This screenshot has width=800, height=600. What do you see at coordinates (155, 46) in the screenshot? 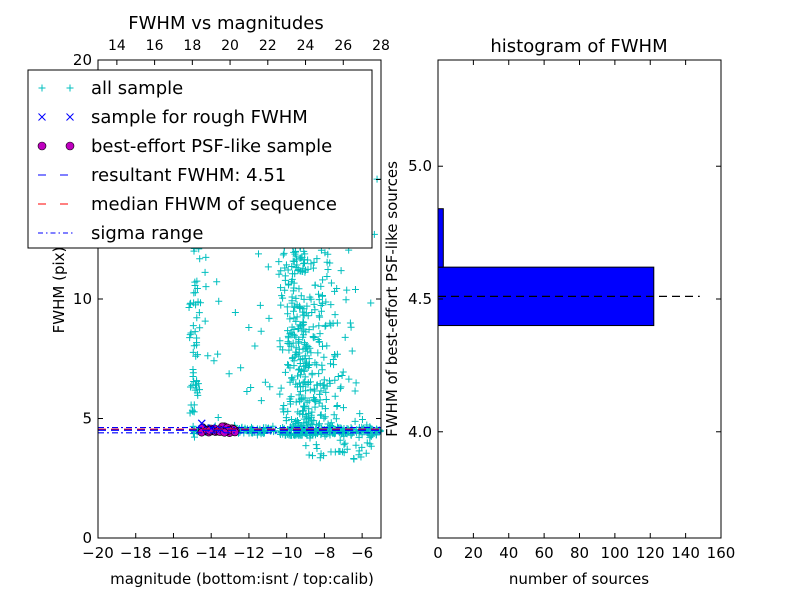
I see `top-x-tick-label: 16` at bounding box center [155, 46].